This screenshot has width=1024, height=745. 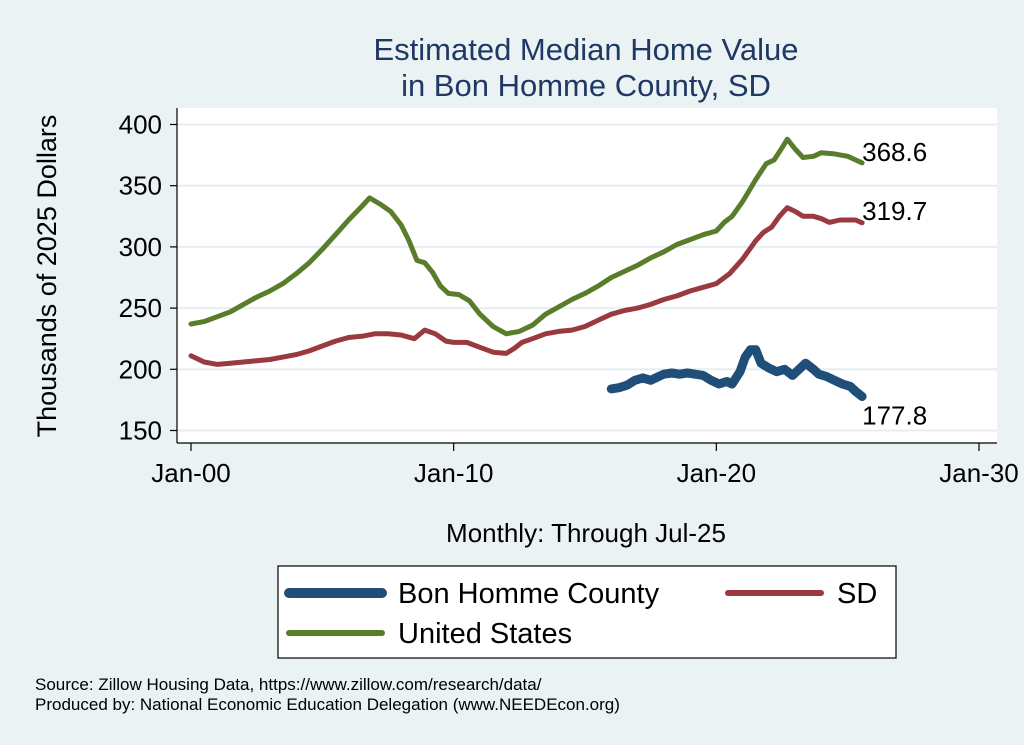 What do you see at coordinates (979, 473) in the screenshot?
I see `x-tick-label-jan-30: Jan-30` at bounding box center [979, 473].